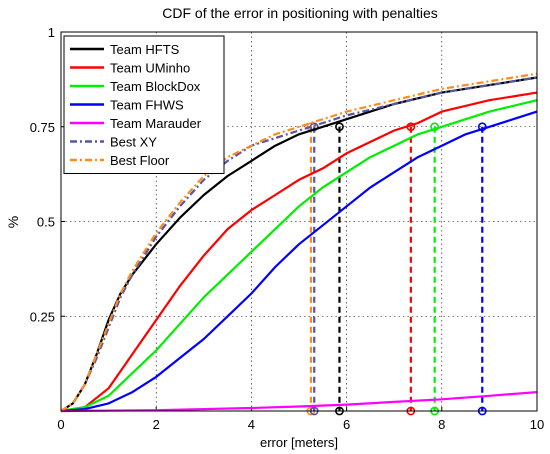 The image size is (550, 454). I want to click on x-axis-label: error [meters], so click(299, 442).